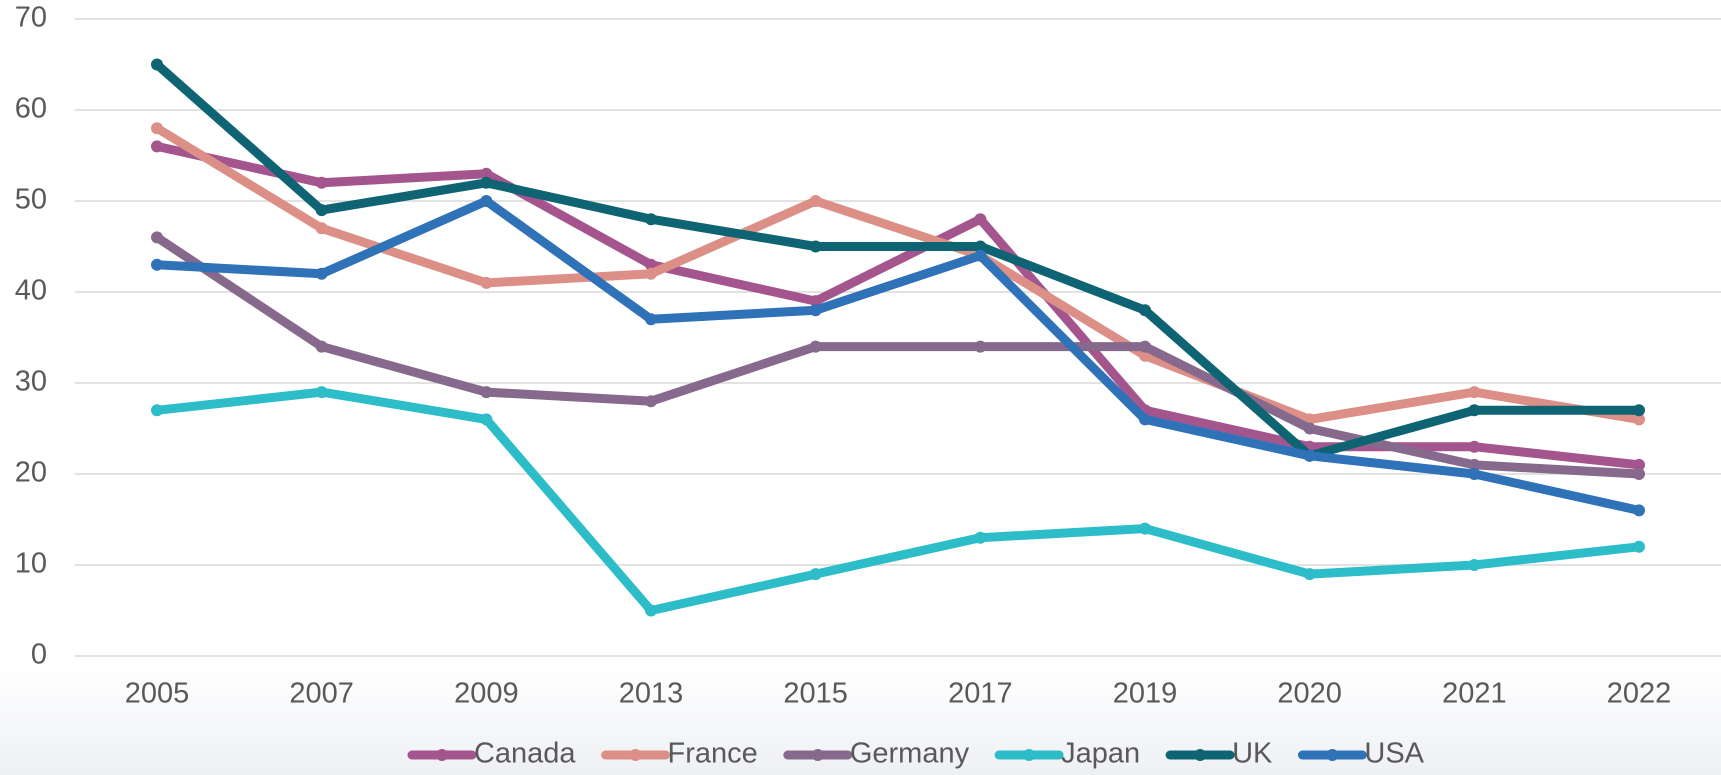  Describe the element at coordinates (980, 694) in the screenshot. I see `x-tick-label: 2017` at that location.